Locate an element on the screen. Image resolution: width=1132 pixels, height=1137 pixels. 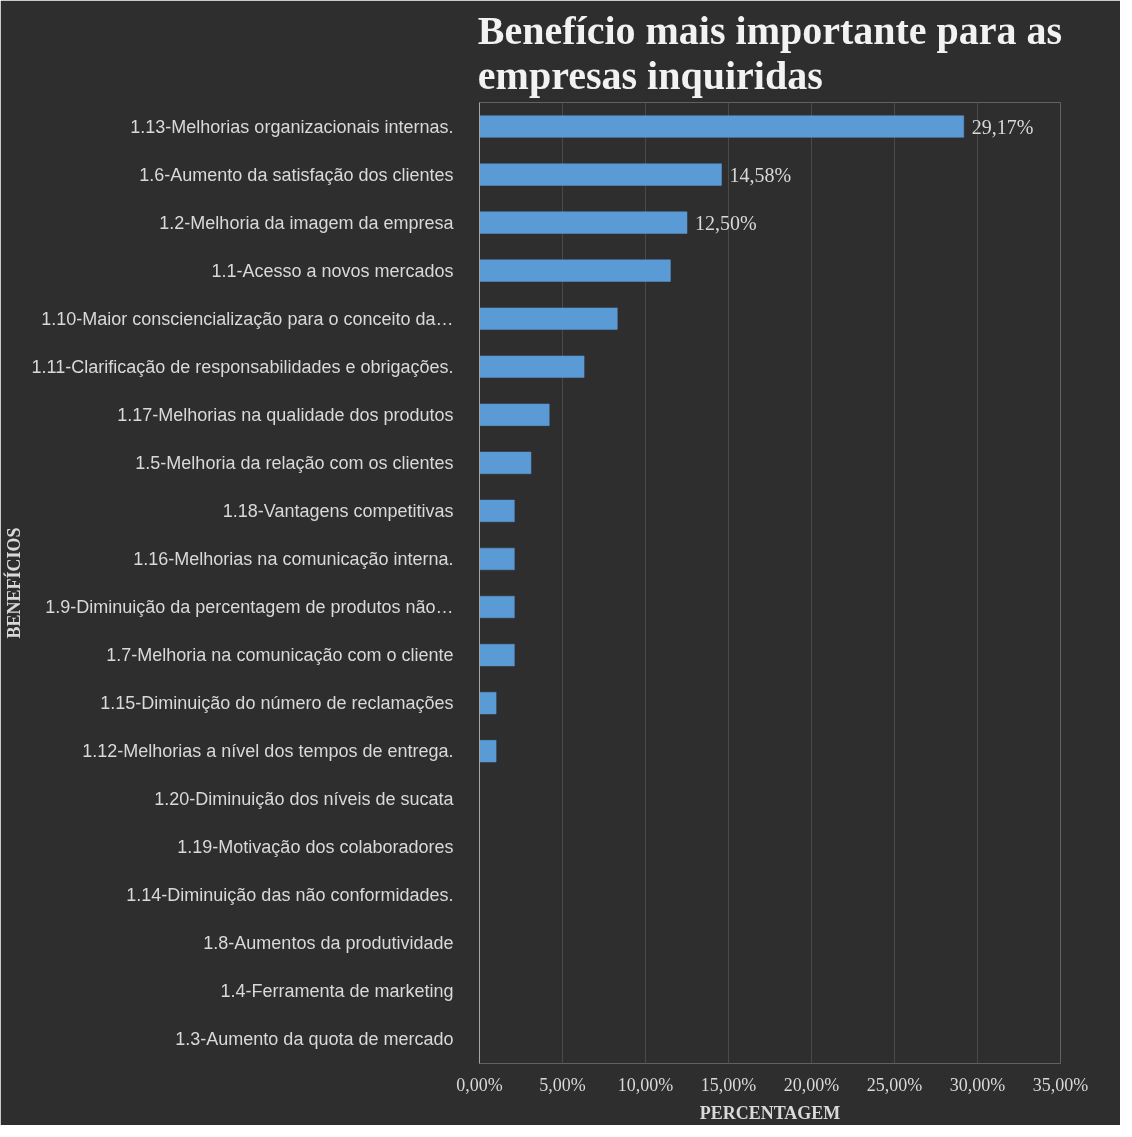
y-tick-label: 1.8-Aumentos da produtividade is located at coordinates (328, 943).